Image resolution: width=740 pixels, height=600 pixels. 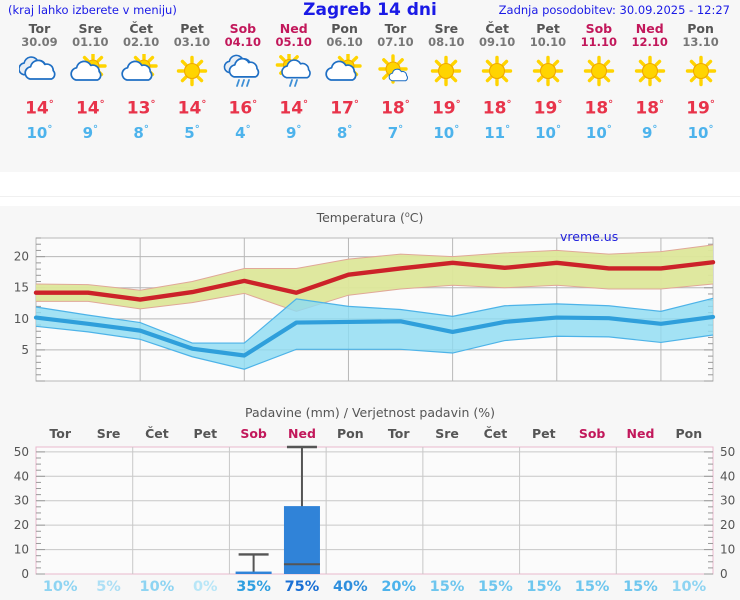 I want to click on day-column: Tor 07.10 18° 7°, so click(x=395, y=82).